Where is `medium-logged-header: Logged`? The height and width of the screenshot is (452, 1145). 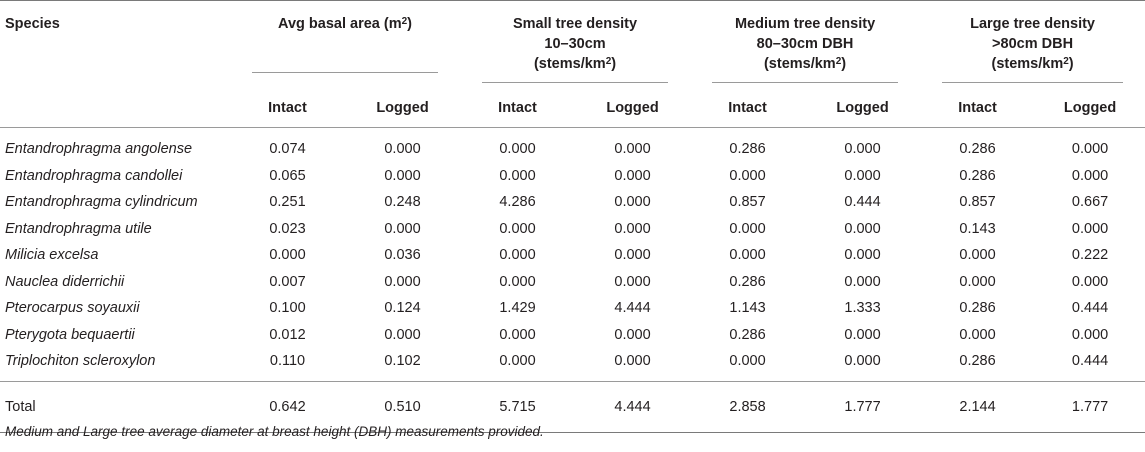 medium-logged-header: Logged is located at coordinates (863, 108).